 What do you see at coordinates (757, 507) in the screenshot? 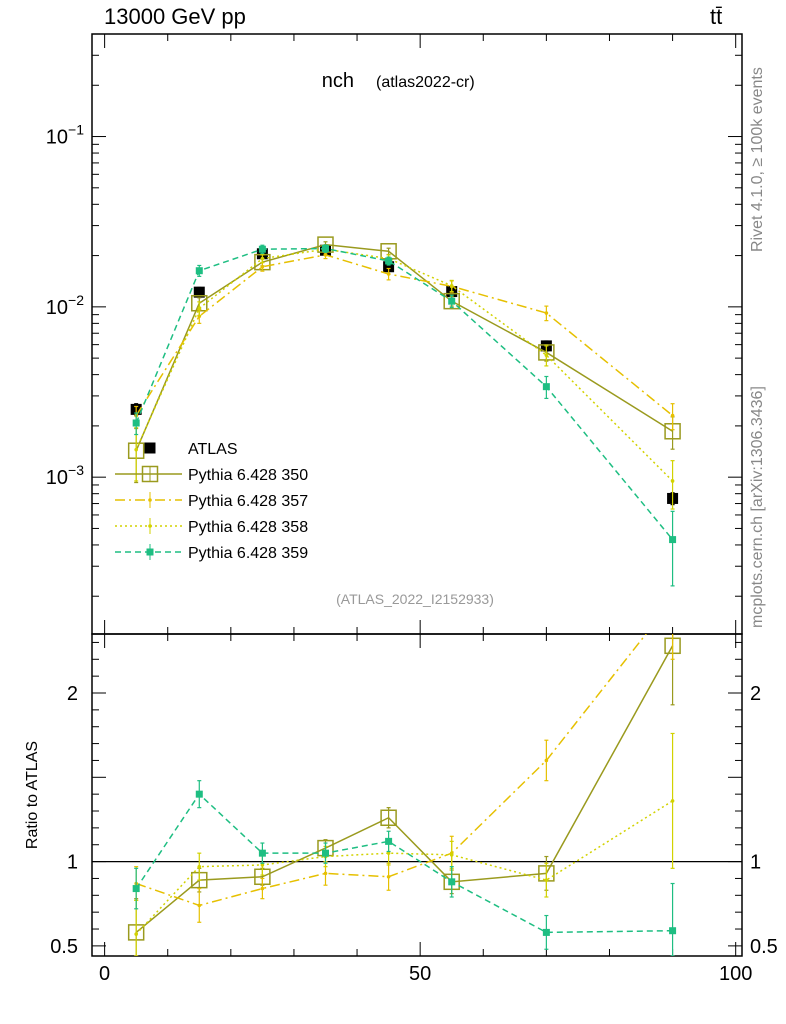
I see `mcplots-credit: mcplots.cern.ch [arXiv:1306.3436]` at bounding box center [757, 507].